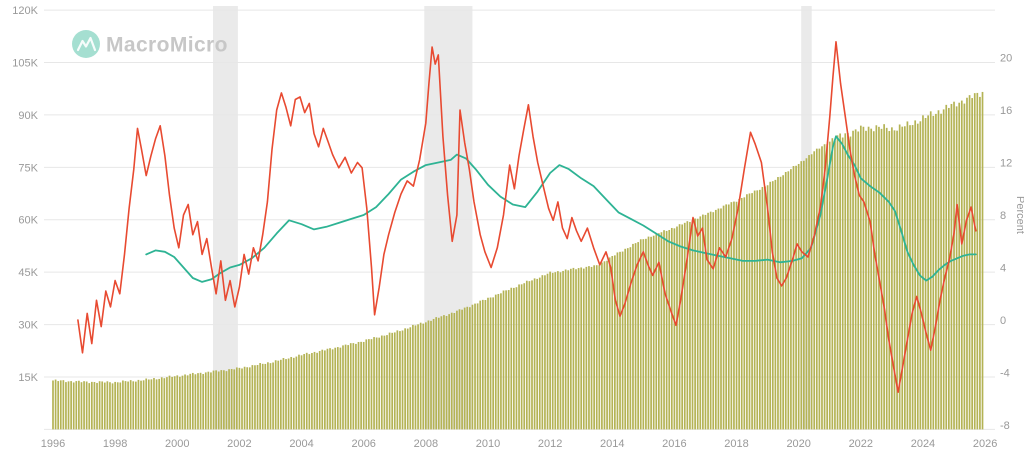  What do you see at coordinates (985, 444) in the screenshot?
I see `svg-text: 2026` at bounding box center [985, 444].